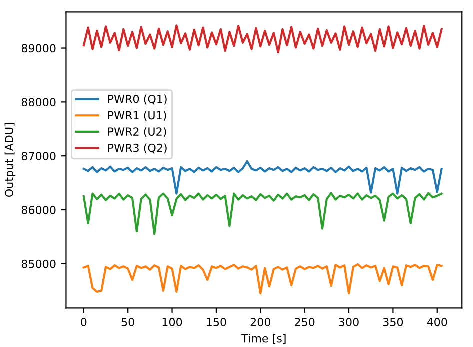 This screenshot has height=347, width=473. I want to click on y-tick-label: 85000, so click(39, 264).